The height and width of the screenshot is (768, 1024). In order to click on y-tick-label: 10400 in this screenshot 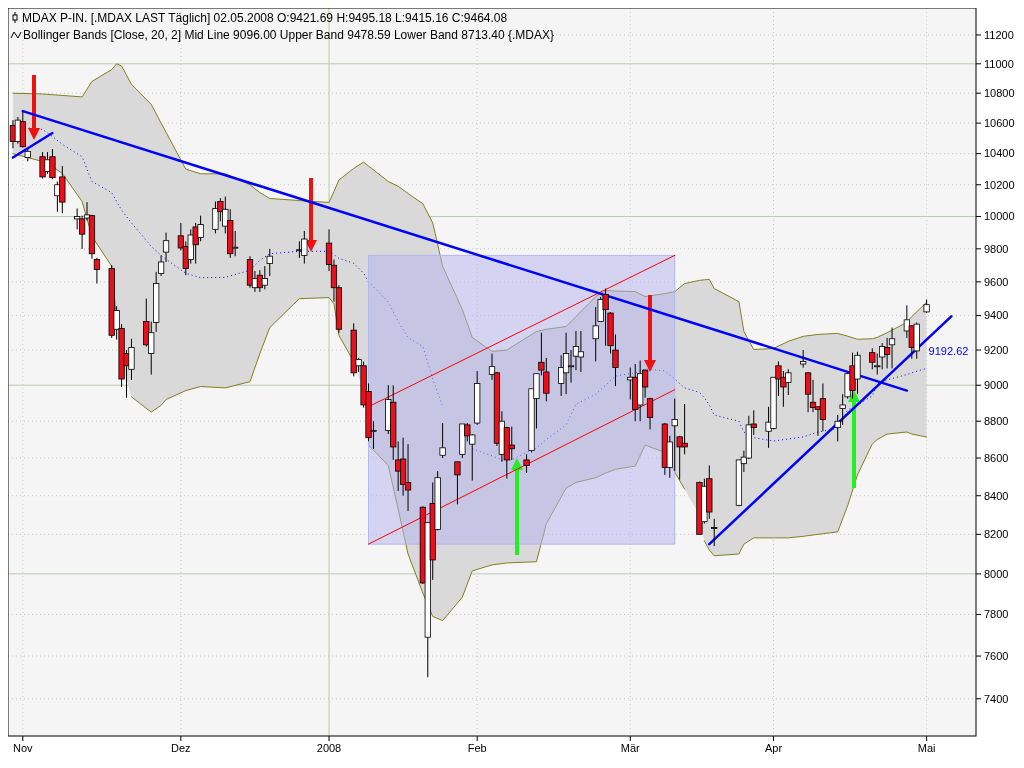, I will do `click(999, 153)`.